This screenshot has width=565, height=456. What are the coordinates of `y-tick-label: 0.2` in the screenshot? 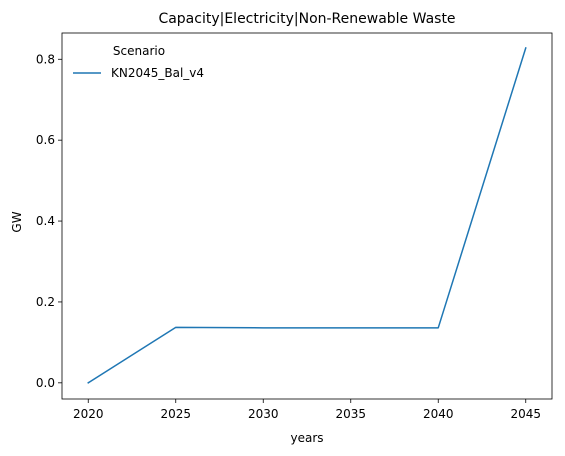 It's located at (45, 302).